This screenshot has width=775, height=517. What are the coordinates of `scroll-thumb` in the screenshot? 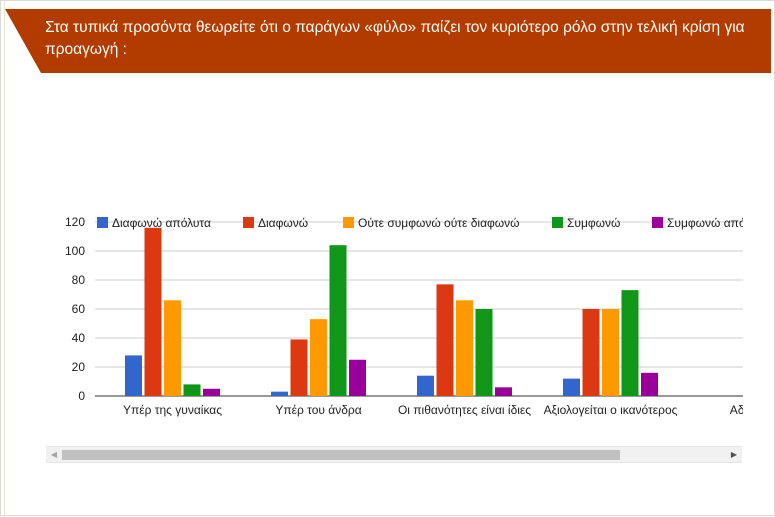 It's located at (341, 455).